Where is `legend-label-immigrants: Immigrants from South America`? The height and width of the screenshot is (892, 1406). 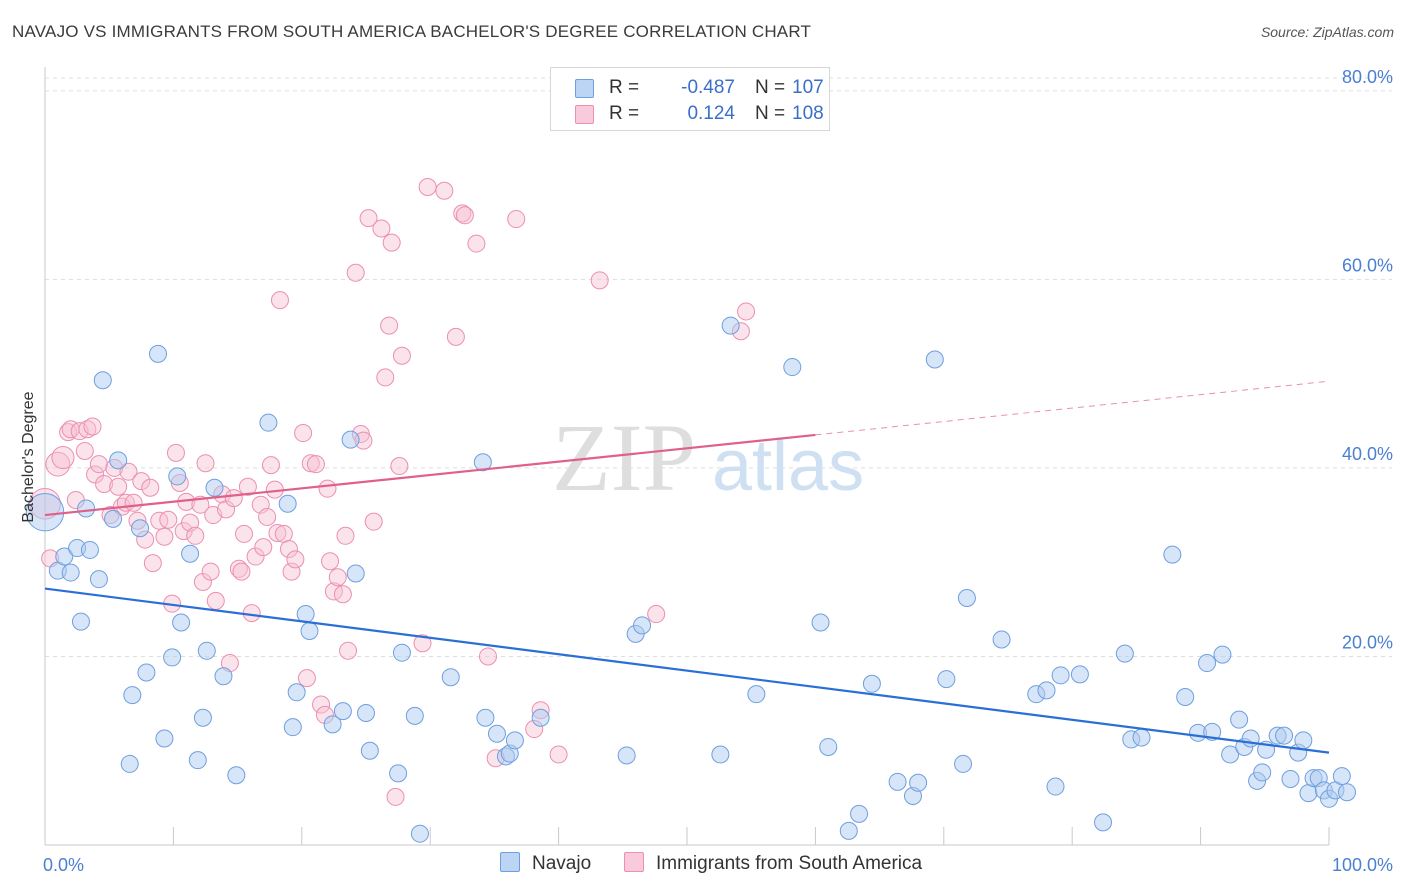 legend-label-immigrants: Immigrants from South America is located at coordinates (789, 863).